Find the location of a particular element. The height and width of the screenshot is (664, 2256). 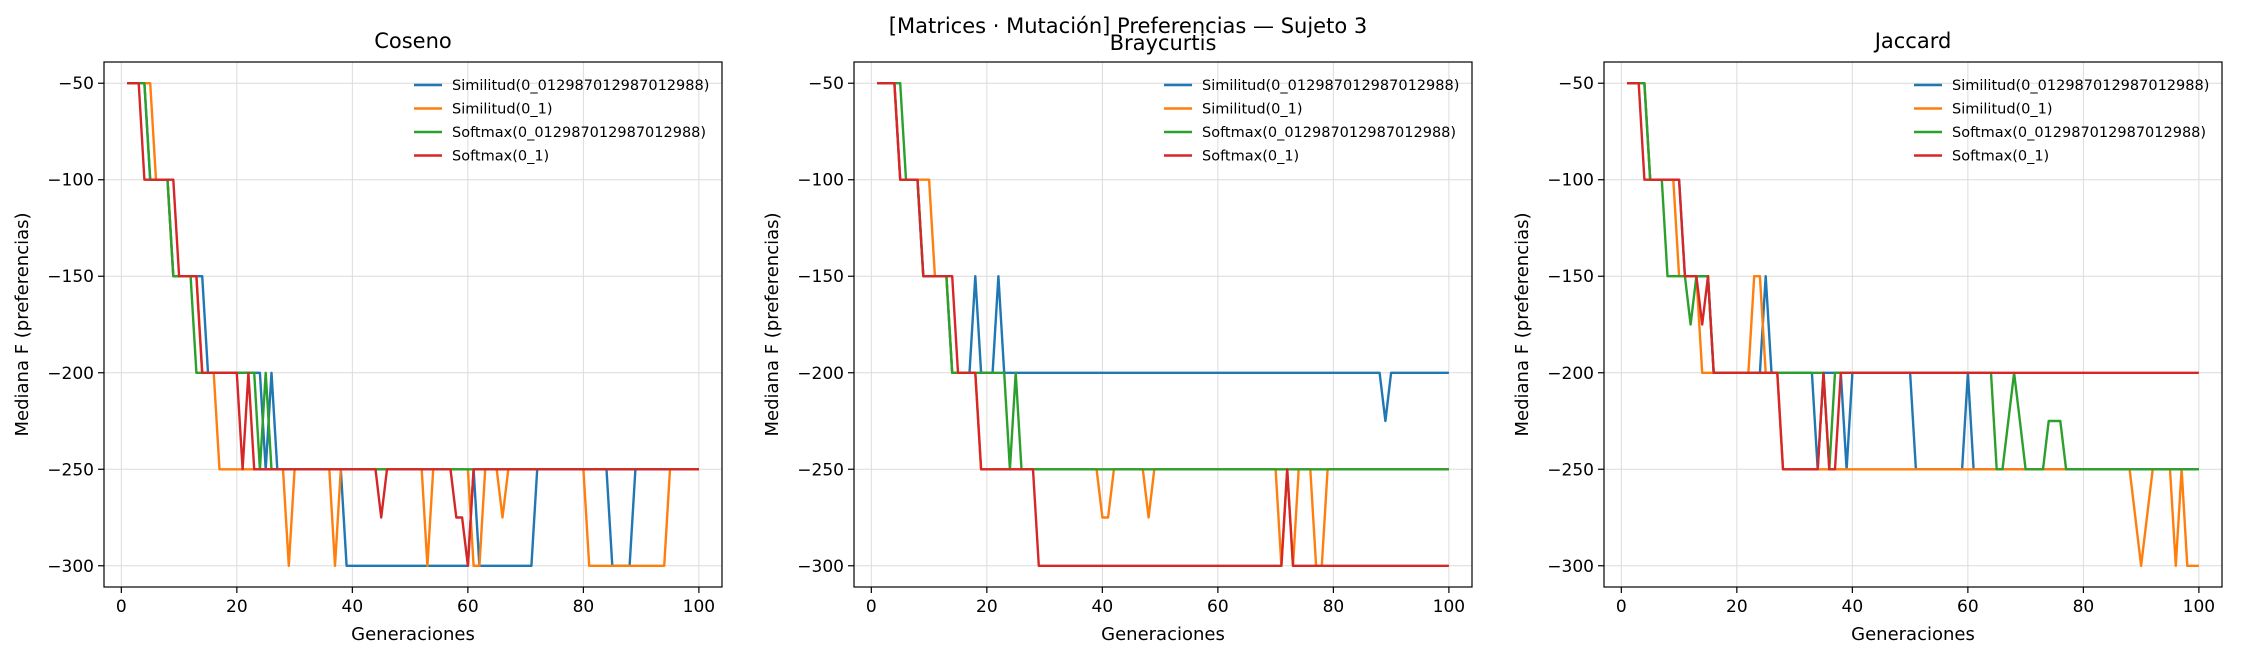

subplot-title: Braycurtis is located at coordinates (1163, 43).